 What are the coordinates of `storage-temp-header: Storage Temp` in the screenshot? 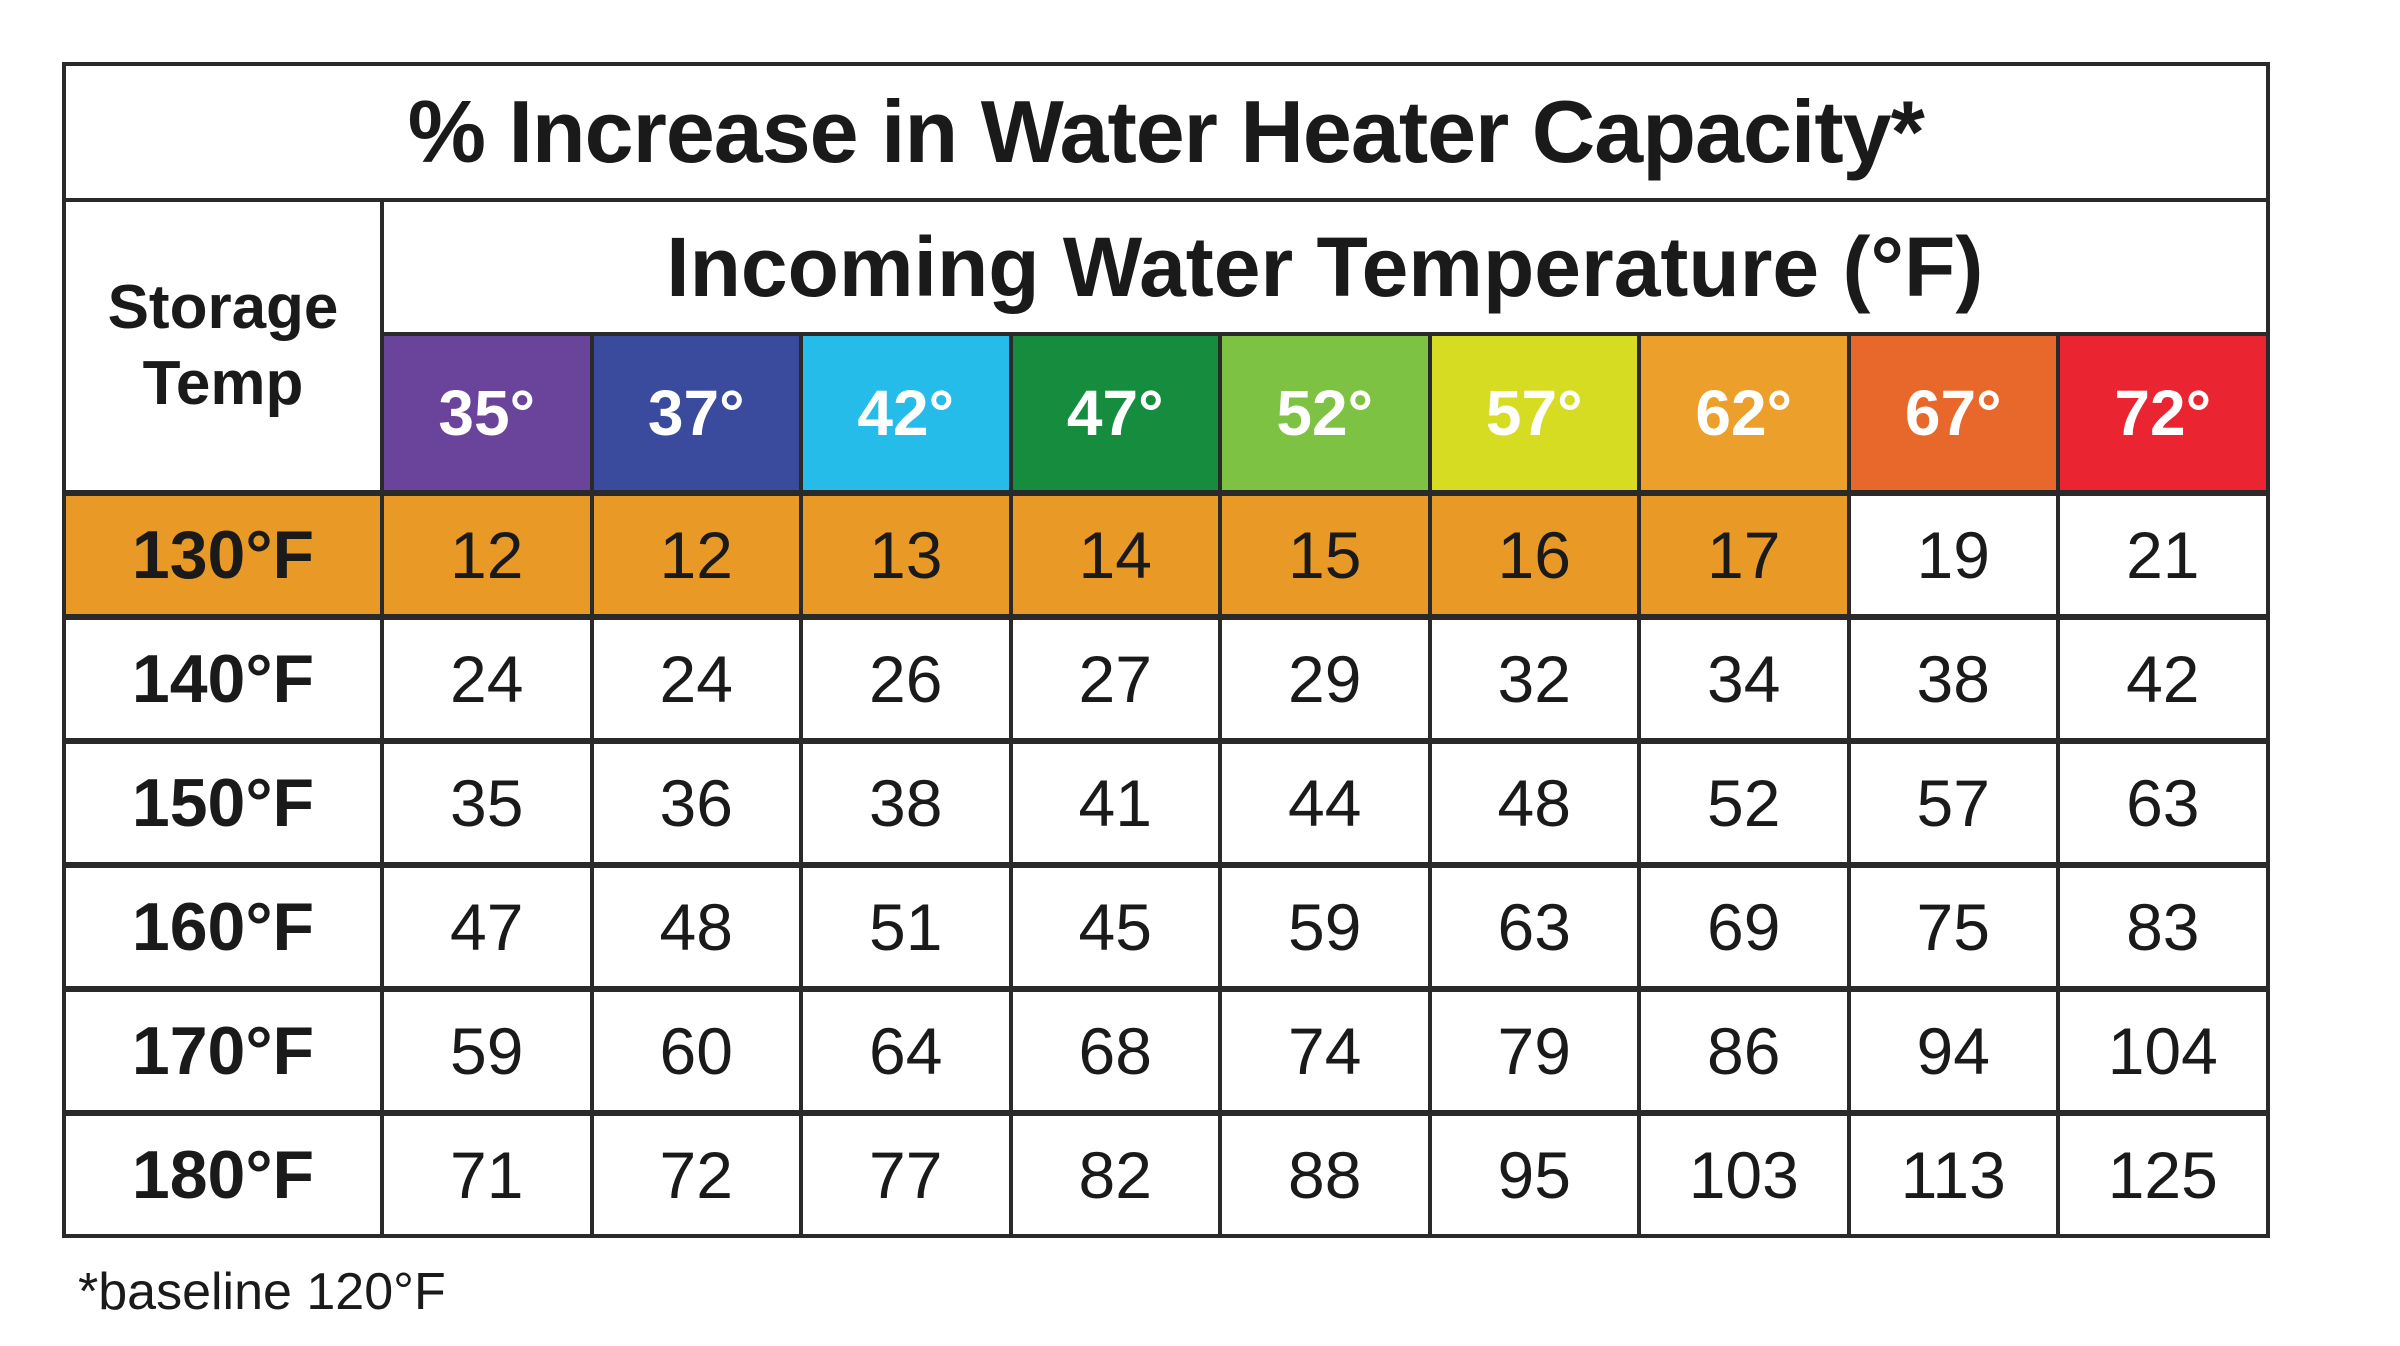 It's located at (223, 346).